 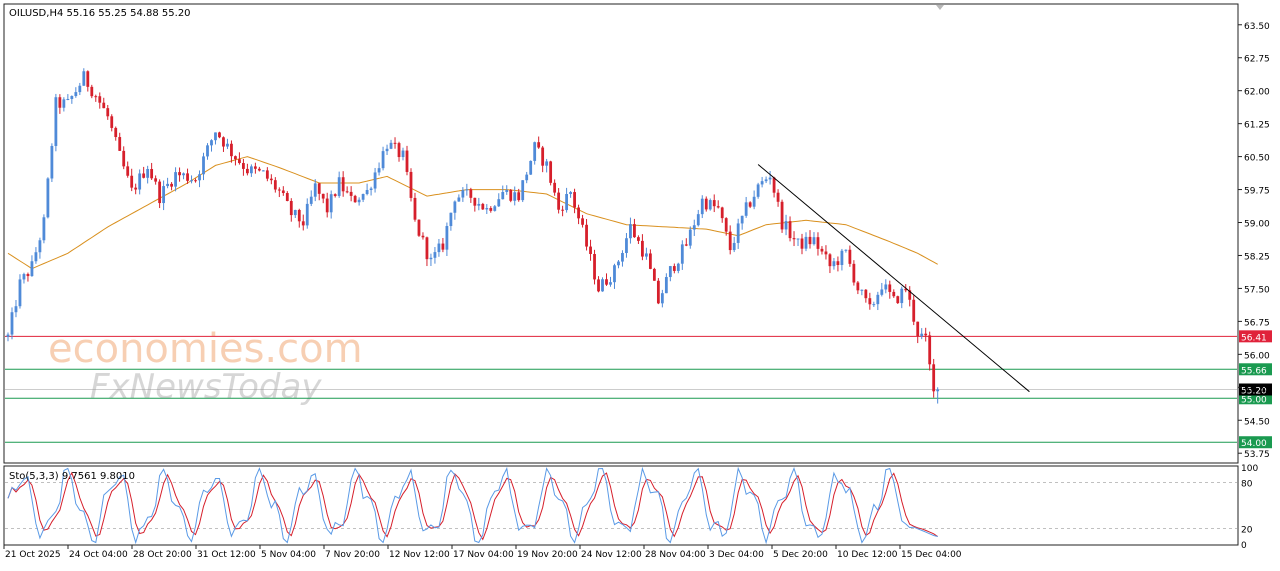 What do you see at coordinates (1257, 389) in the screenshot?
I see `price-tick-label: 55.25` at bounding box center [1257, 389].